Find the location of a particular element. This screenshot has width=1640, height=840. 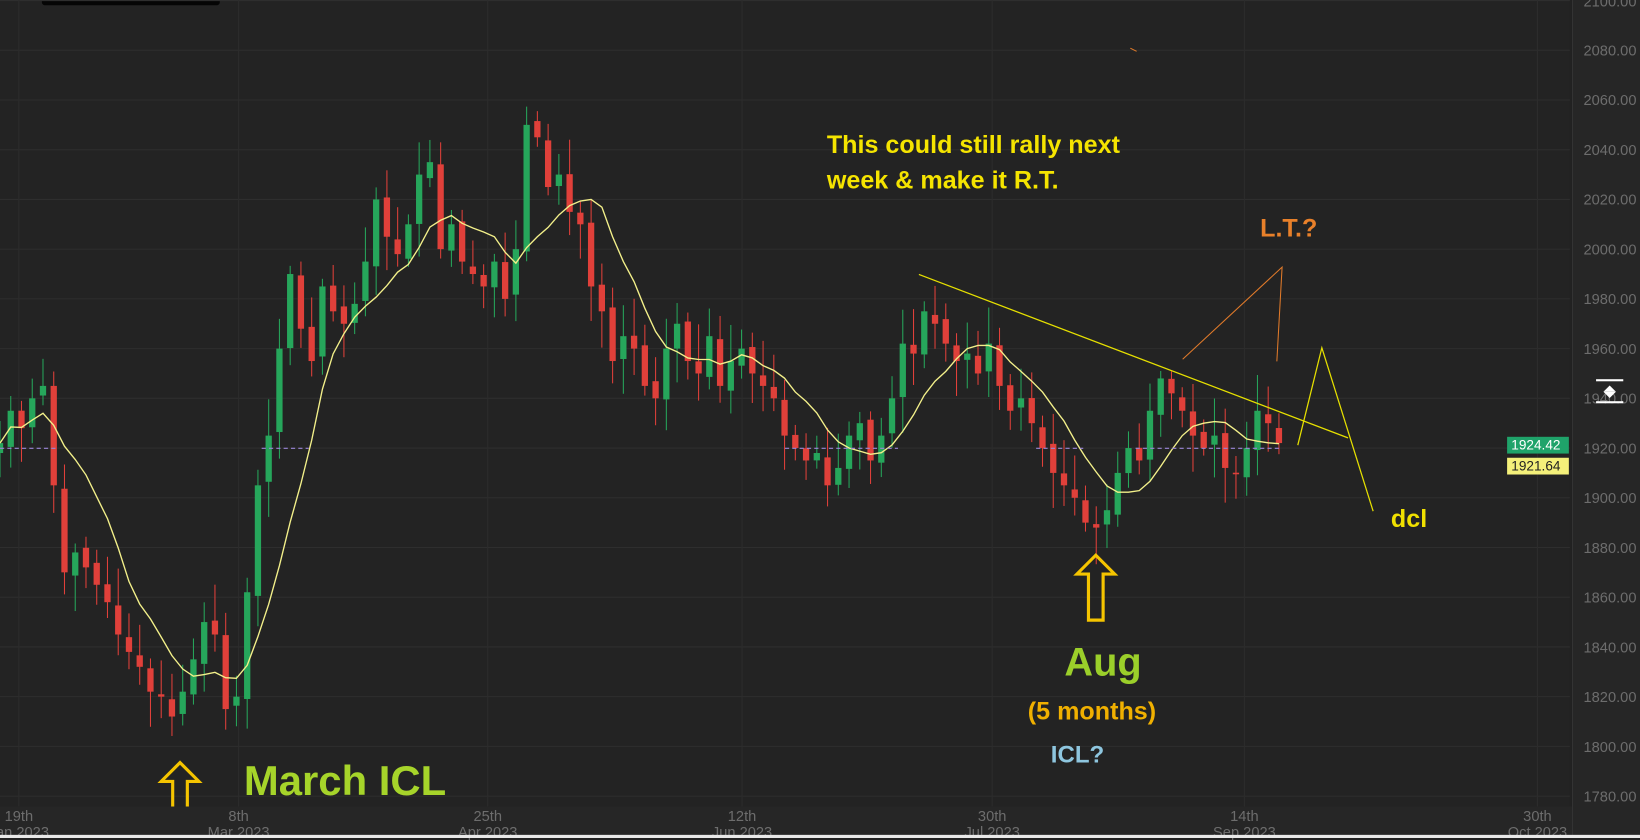

stray-mark is located at coordinates (1133, 49).